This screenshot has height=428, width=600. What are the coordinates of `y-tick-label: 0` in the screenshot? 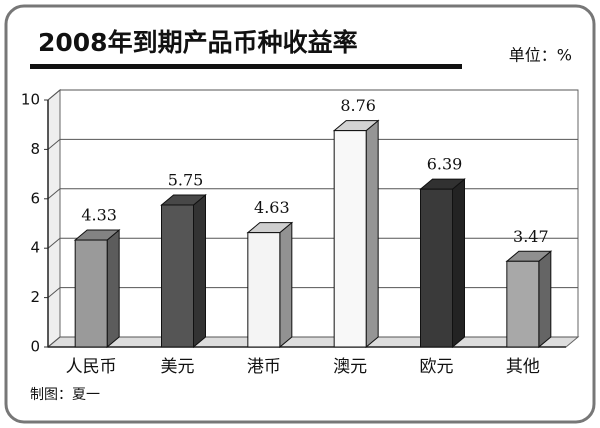 It's located at (35, 347).